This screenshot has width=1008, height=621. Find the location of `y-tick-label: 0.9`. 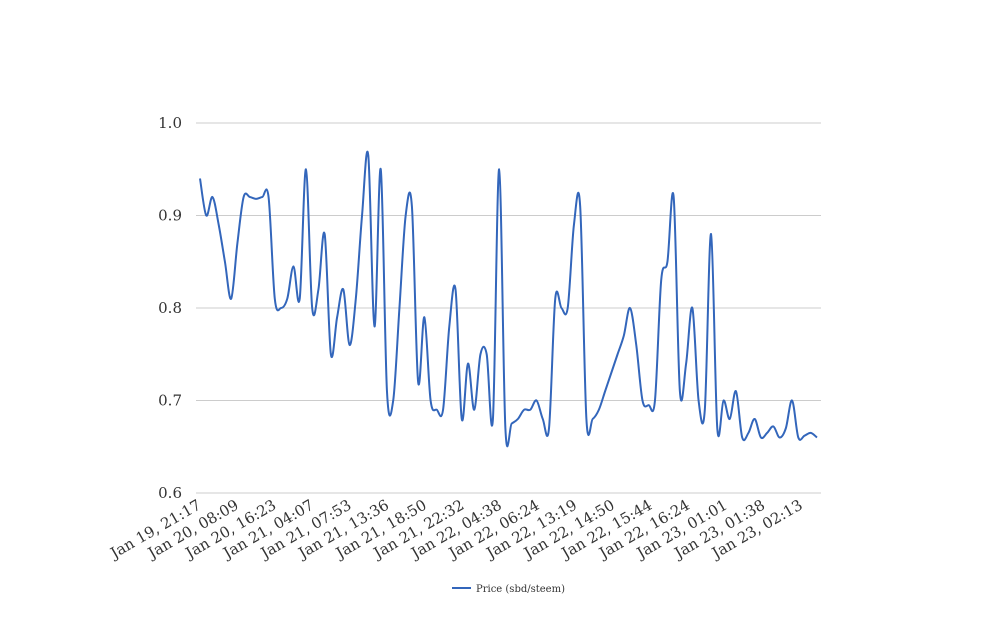

y-tick-label: 0.9 is located at coordinates (170, 216).